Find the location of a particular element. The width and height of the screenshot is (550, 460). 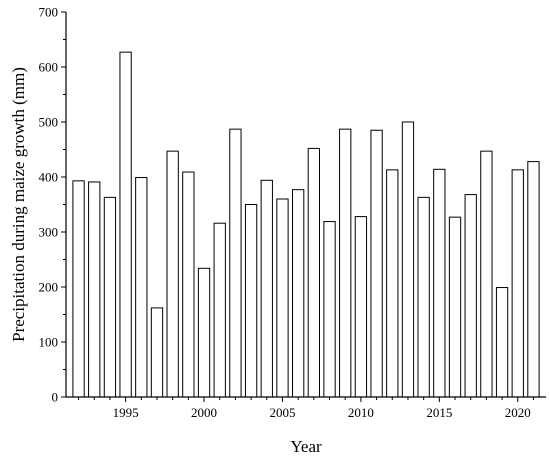

x-tick-label: 2015 is located at coordinates (439, 412).